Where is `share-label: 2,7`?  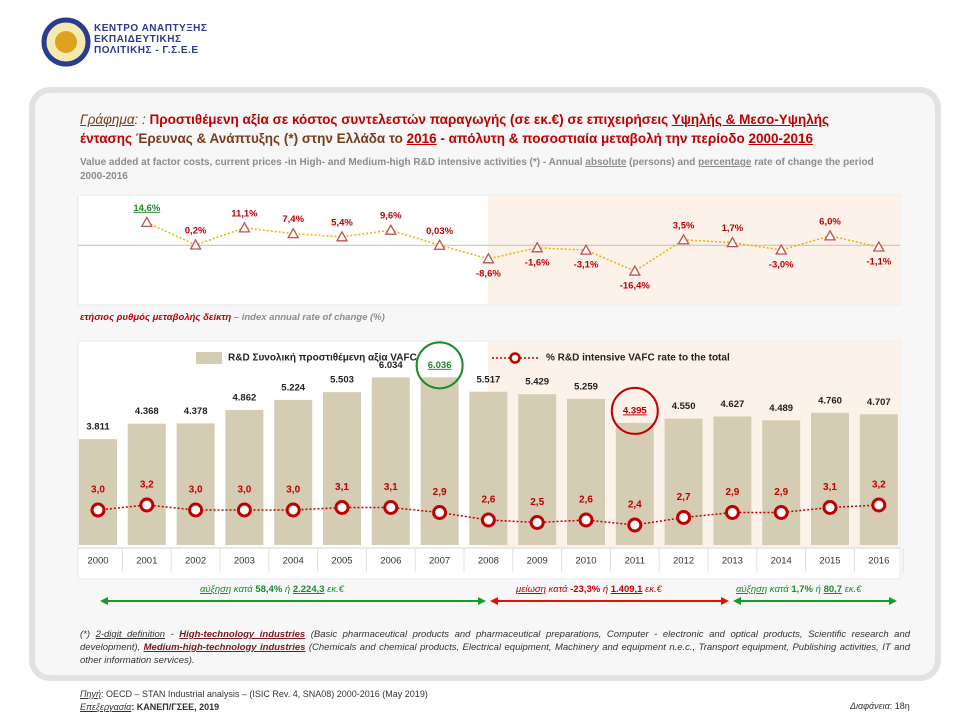
share-label: 2,7 is located at coordinates (684, 497).